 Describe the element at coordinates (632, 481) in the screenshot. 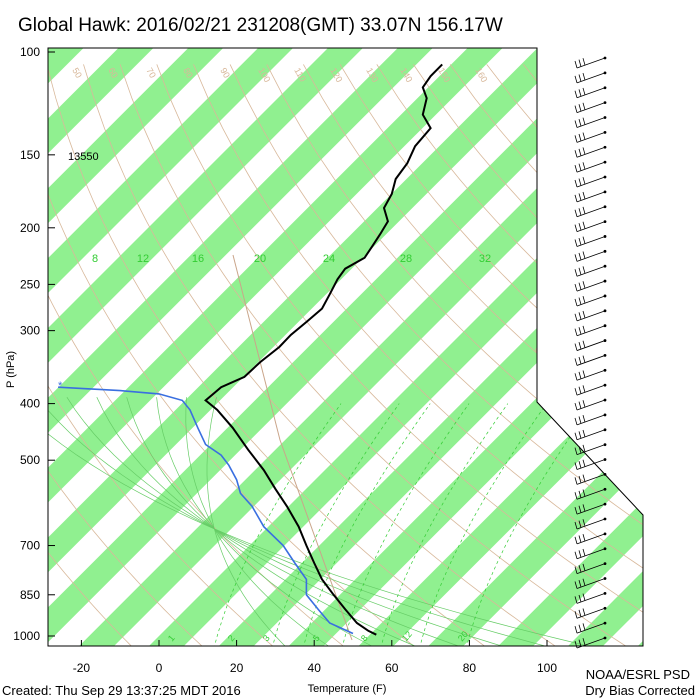

I see `isotherm-label: 30` at that location.